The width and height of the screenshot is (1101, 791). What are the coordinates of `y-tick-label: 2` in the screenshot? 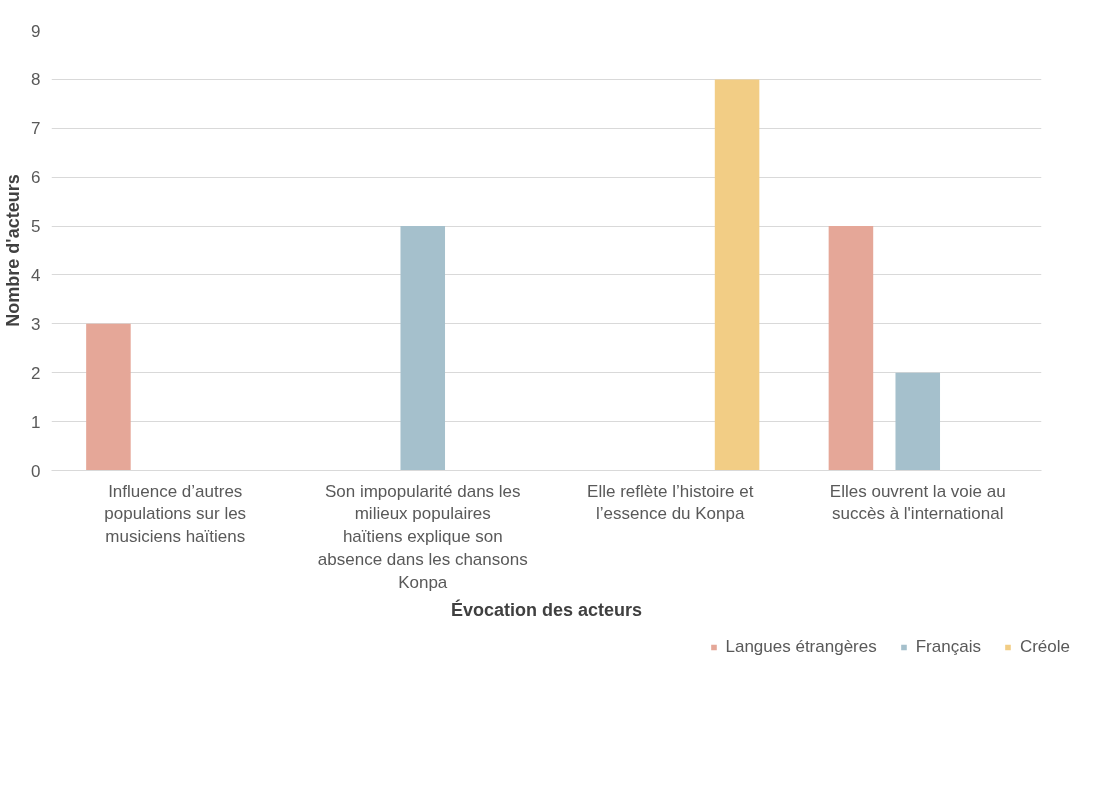 It's located at (36, 373).